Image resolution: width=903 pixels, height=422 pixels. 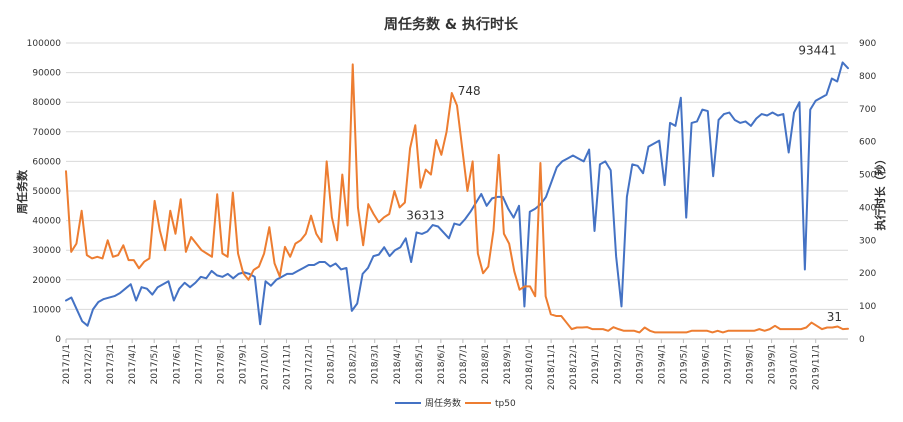 What do you see at coordinates (46, 133) in the screenshot?
I see `y-left-tick-label: 70000` at bounding box center [46, 133].